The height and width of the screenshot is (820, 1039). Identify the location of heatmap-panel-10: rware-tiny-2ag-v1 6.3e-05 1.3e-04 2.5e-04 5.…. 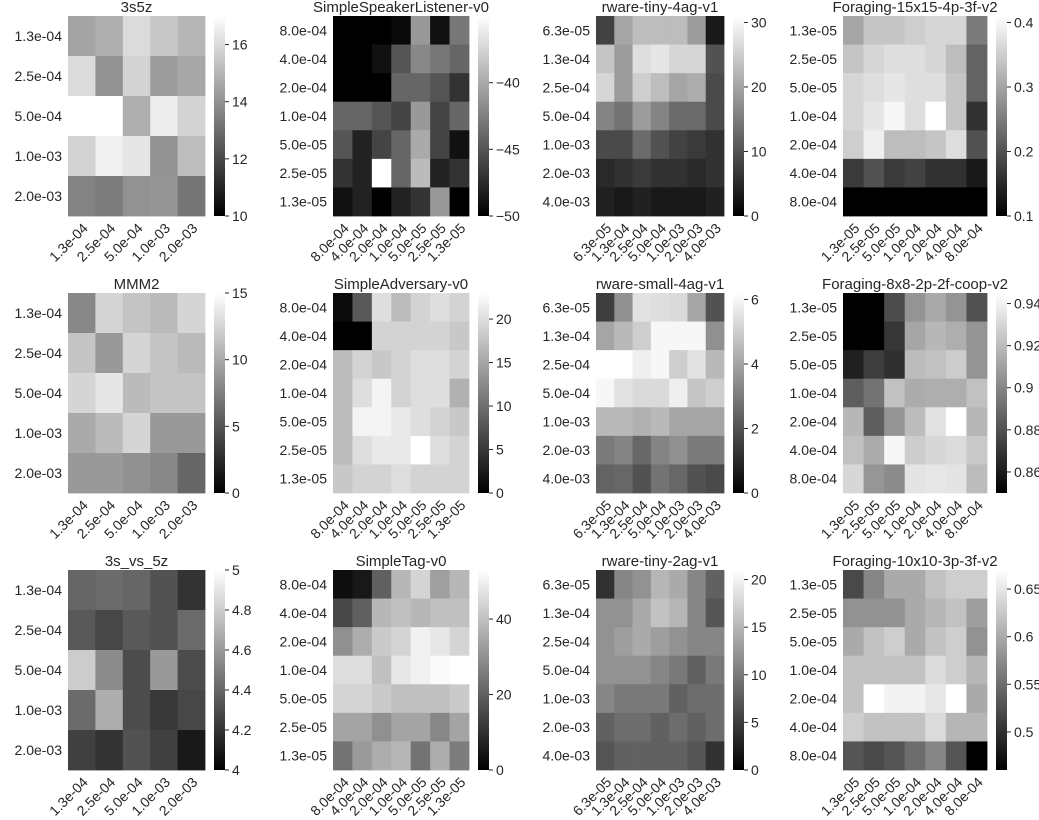
(655, 686).